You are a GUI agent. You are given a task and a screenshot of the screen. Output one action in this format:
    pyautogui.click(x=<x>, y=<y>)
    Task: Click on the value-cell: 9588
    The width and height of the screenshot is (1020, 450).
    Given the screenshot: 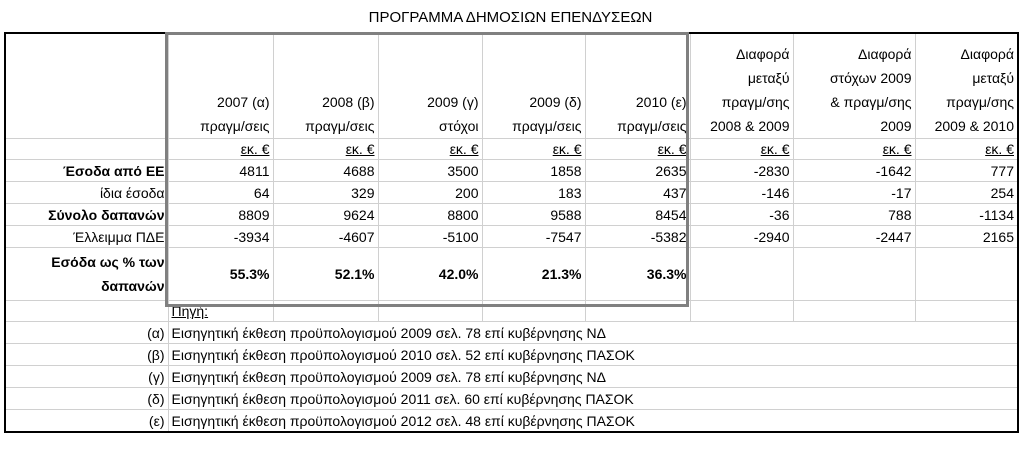 What is the action you would take?
    pyautogui.click(x=533, y=214)
    